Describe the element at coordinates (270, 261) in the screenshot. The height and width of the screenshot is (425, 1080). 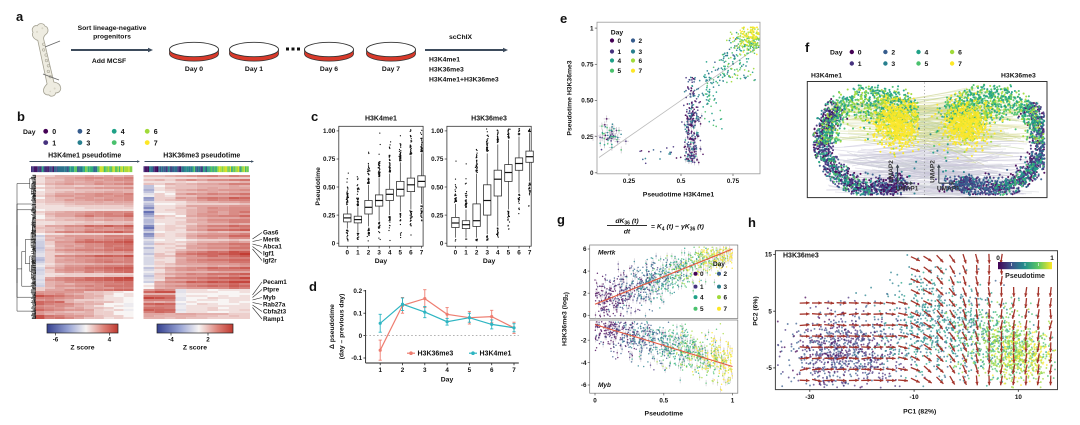
I see `svg-text: Igf2r` at that location.